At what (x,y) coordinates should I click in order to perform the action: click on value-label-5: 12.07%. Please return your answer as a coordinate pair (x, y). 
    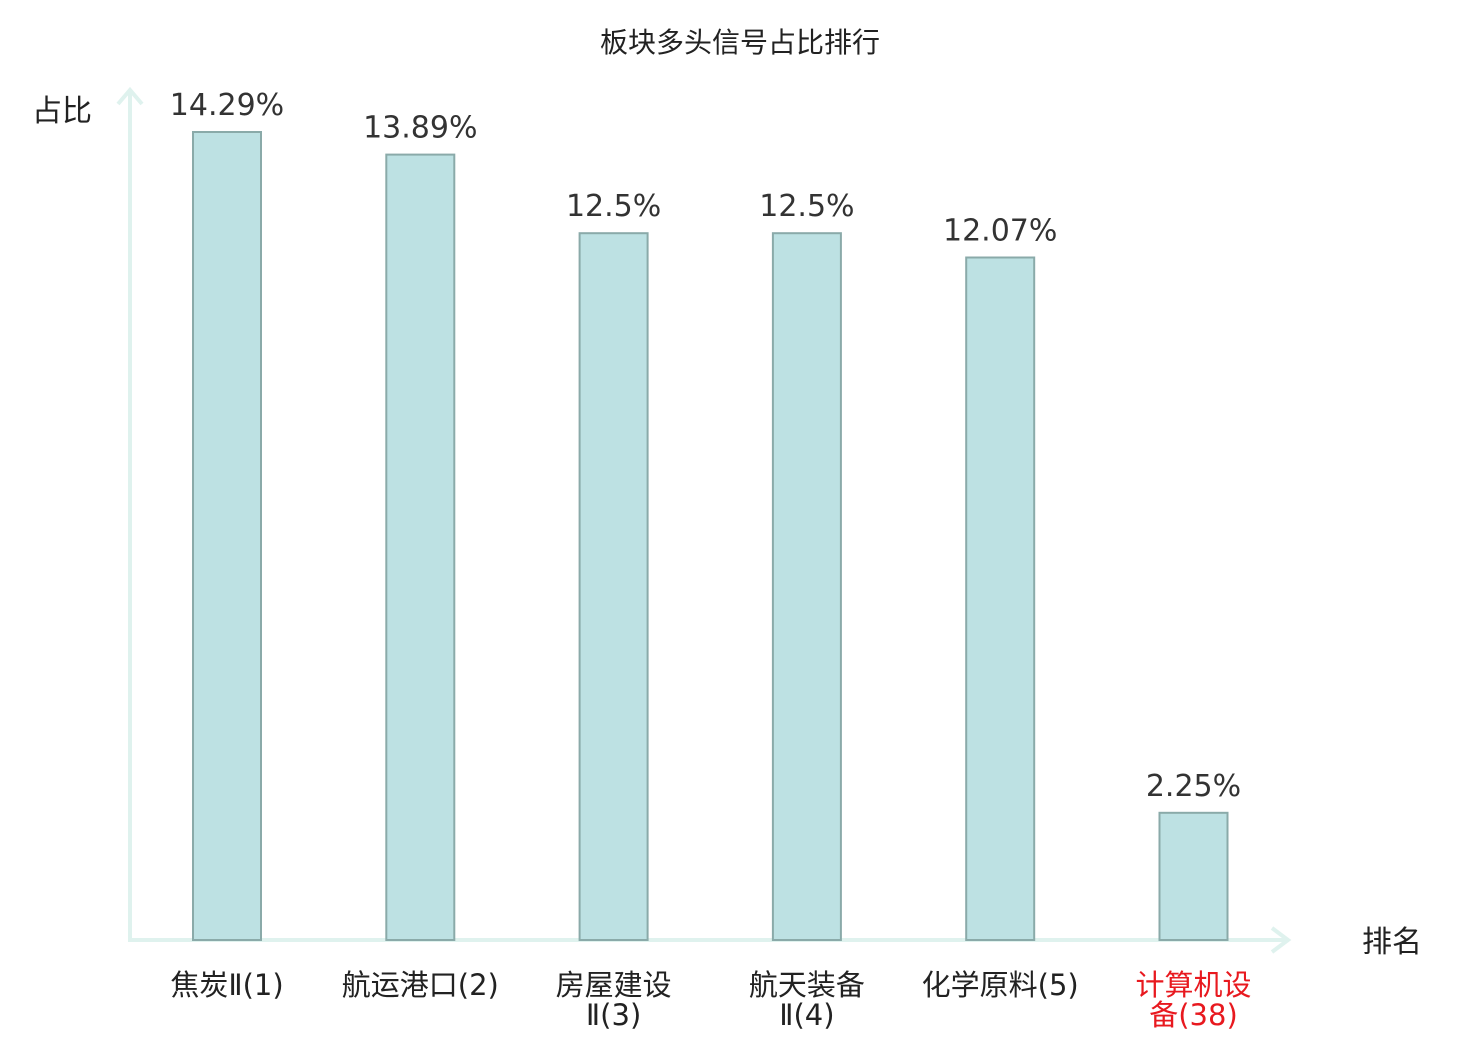
    Looking at the image, I should click on (1000, 231).